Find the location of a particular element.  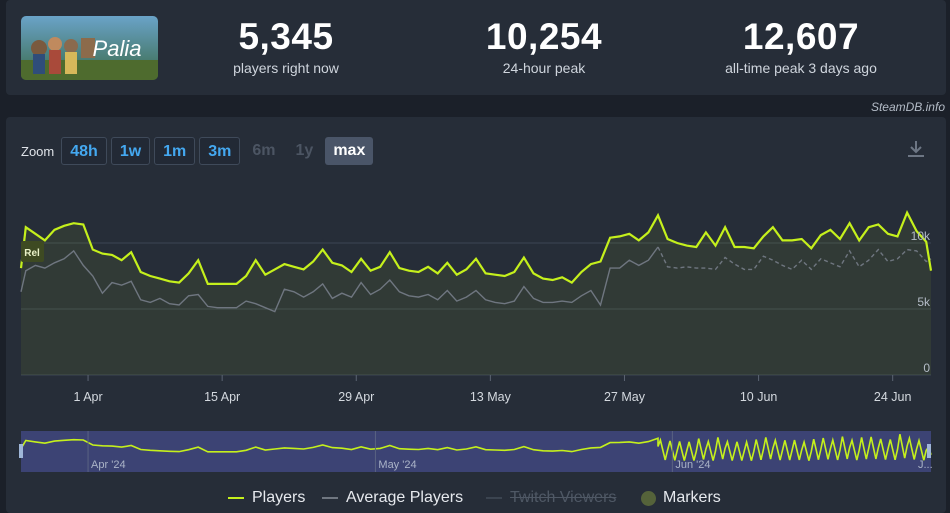

stat-current-players: 5,345 players right now is located at coordinates (286, 46).